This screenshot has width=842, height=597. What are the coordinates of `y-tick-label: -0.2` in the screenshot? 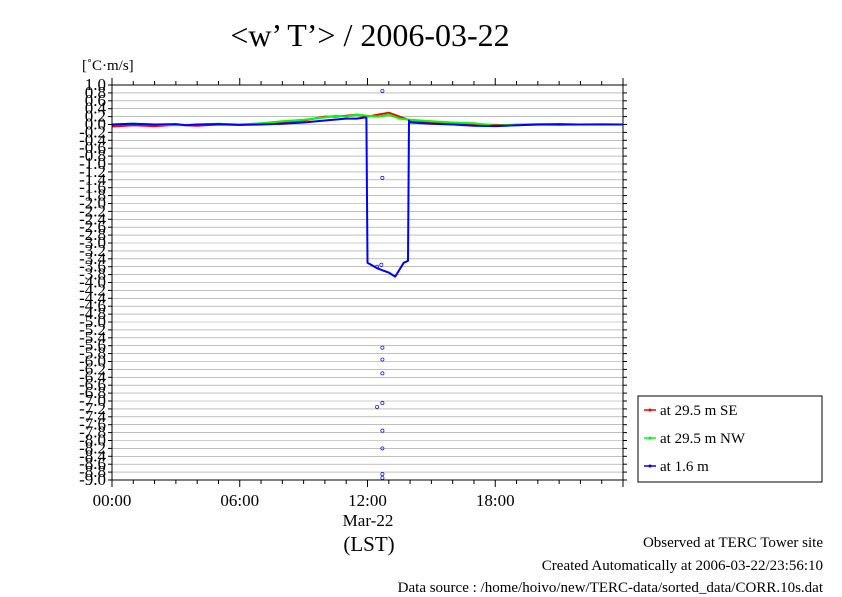 It's located at (92, 131).